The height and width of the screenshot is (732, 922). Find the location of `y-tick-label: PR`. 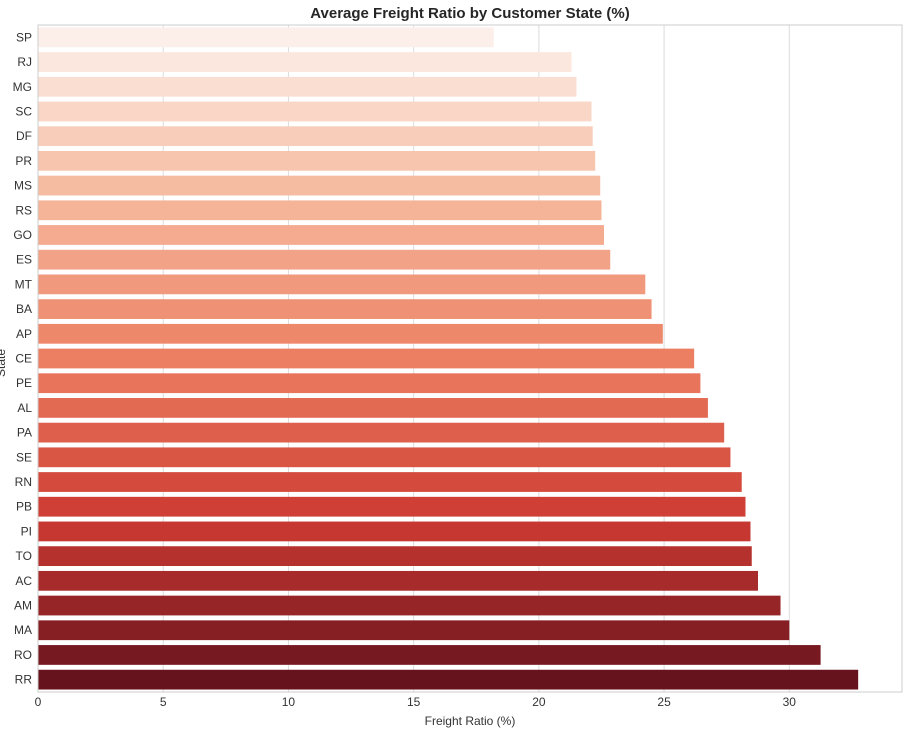

y-tick-label: PR is located at coordinates (23, 161).